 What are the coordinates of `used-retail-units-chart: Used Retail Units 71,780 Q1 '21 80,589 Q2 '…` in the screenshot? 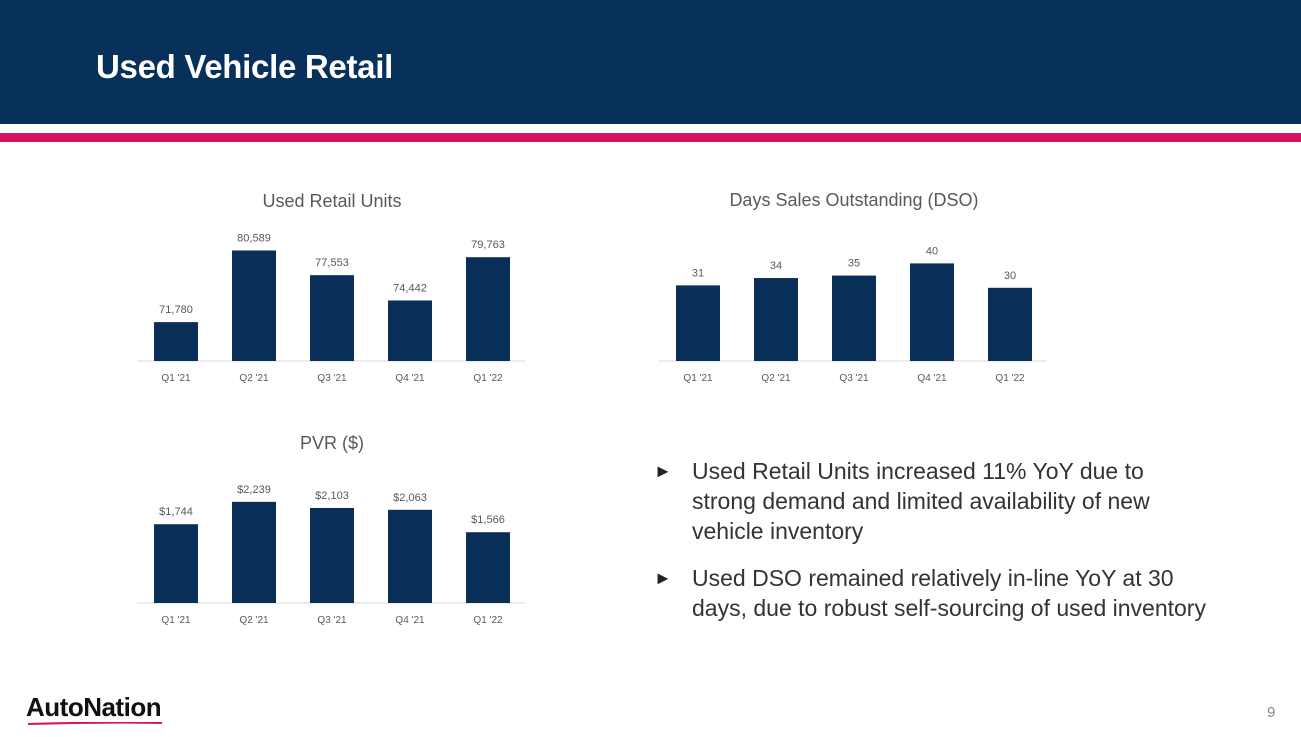 It's located at (332, 293).